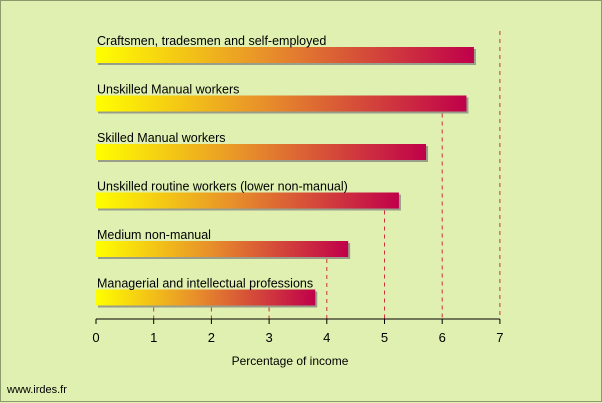 The height and width of the screenshot is (403, 602). I want to click on category-label: Craftsmen, tradesmen and self-employed, so click(211, 41).